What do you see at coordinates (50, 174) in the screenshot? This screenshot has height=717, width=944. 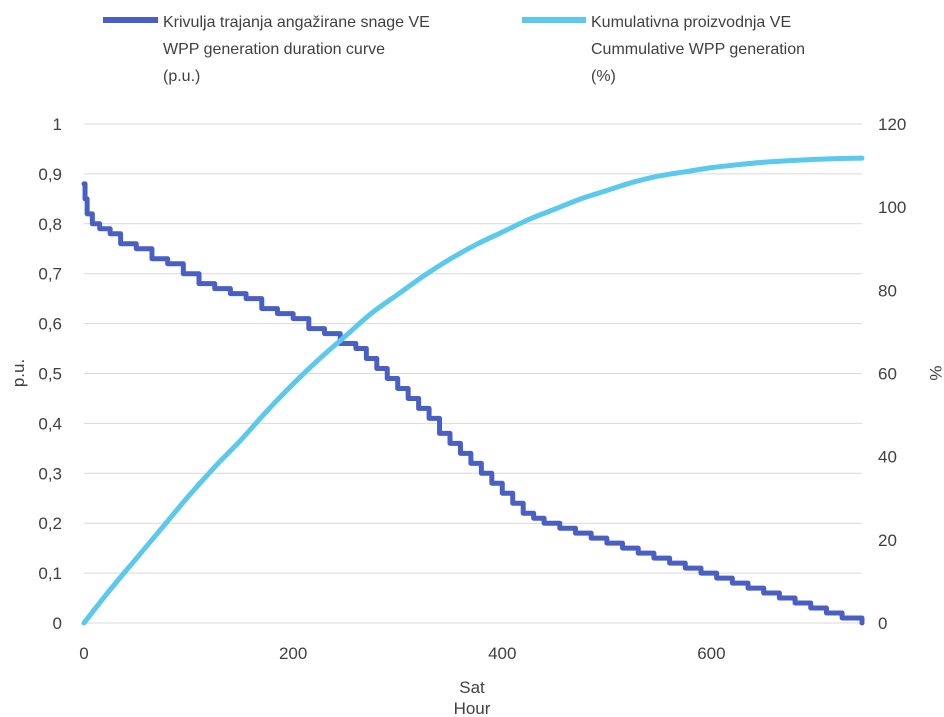 I see `left-tick-label: 0,9` at bounding box center [50, 174].